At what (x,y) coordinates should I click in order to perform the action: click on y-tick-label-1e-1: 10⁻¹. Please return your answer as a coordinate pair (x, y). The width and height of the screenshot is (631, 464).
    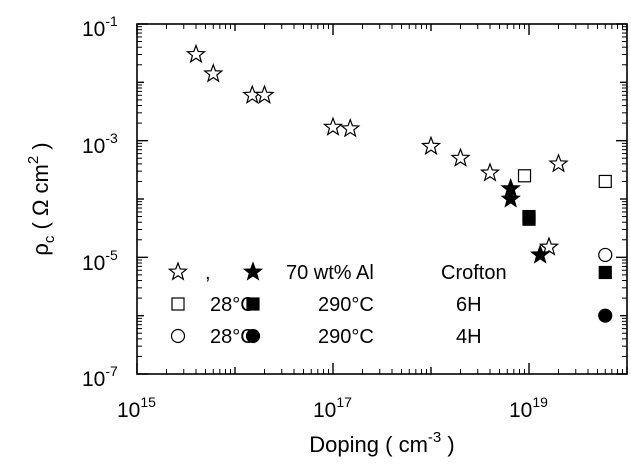
    Looking at the image, I should click on (100, 27).